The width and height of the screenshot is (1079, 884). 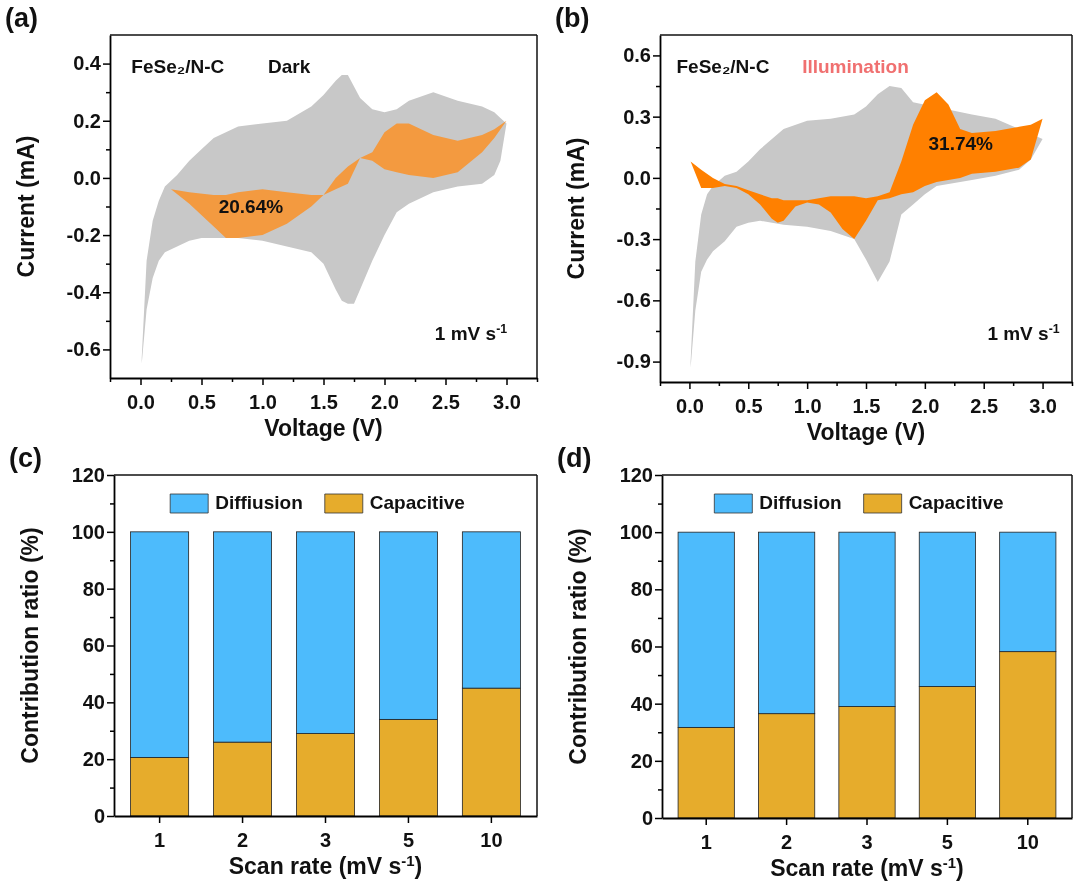 What do you see at coordinates (87, 120) in the screenshot?
I see `y-tick-label: 0.2` at bounding box center [87, 120].